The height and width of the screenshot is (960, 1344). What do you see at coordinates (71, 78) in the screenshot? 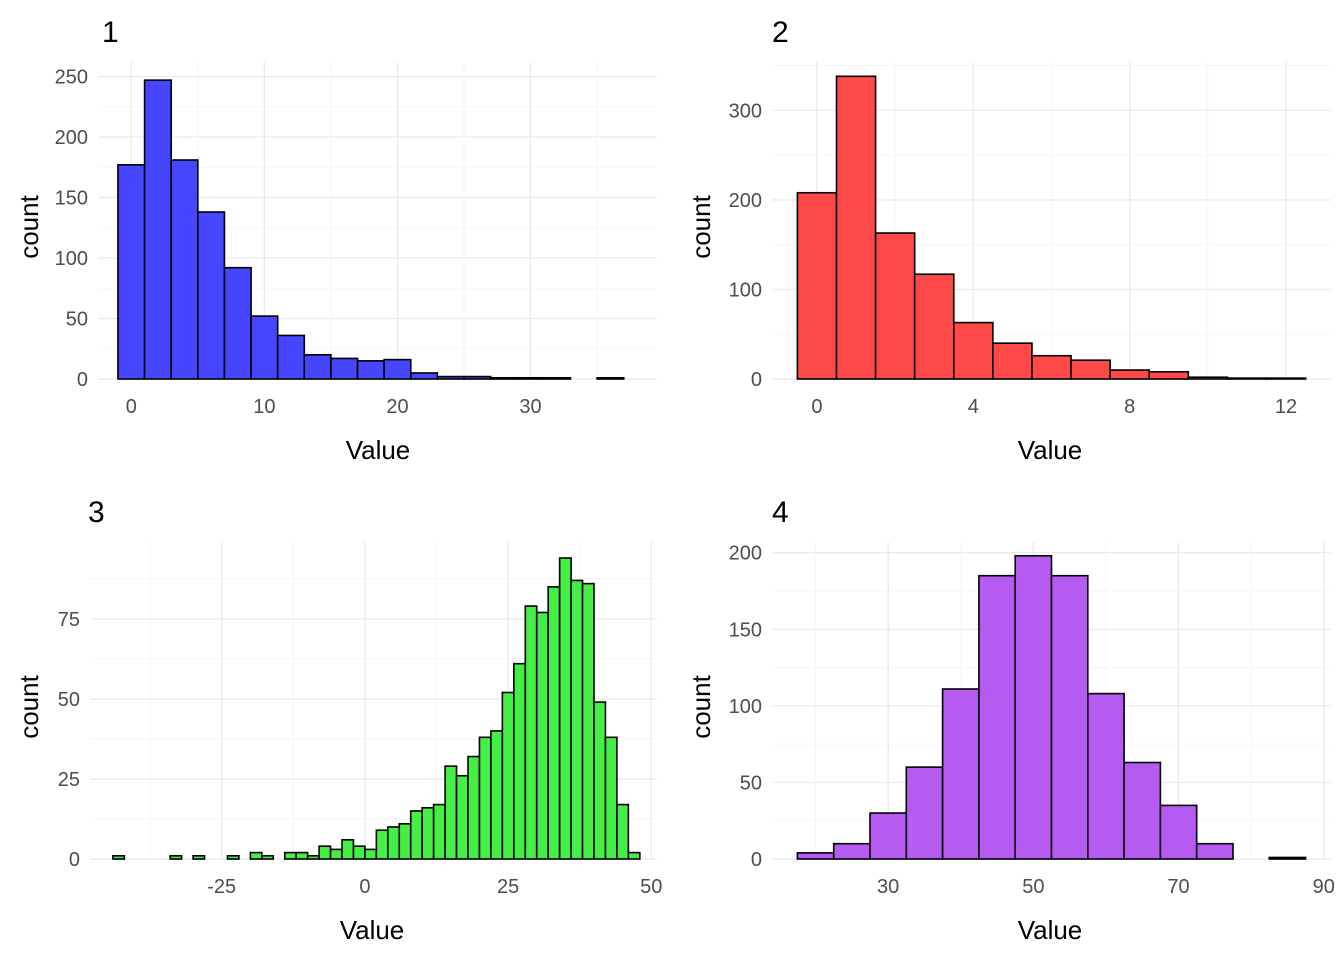
I see `y-tick-label: 250` at bounding box center [71, 78].